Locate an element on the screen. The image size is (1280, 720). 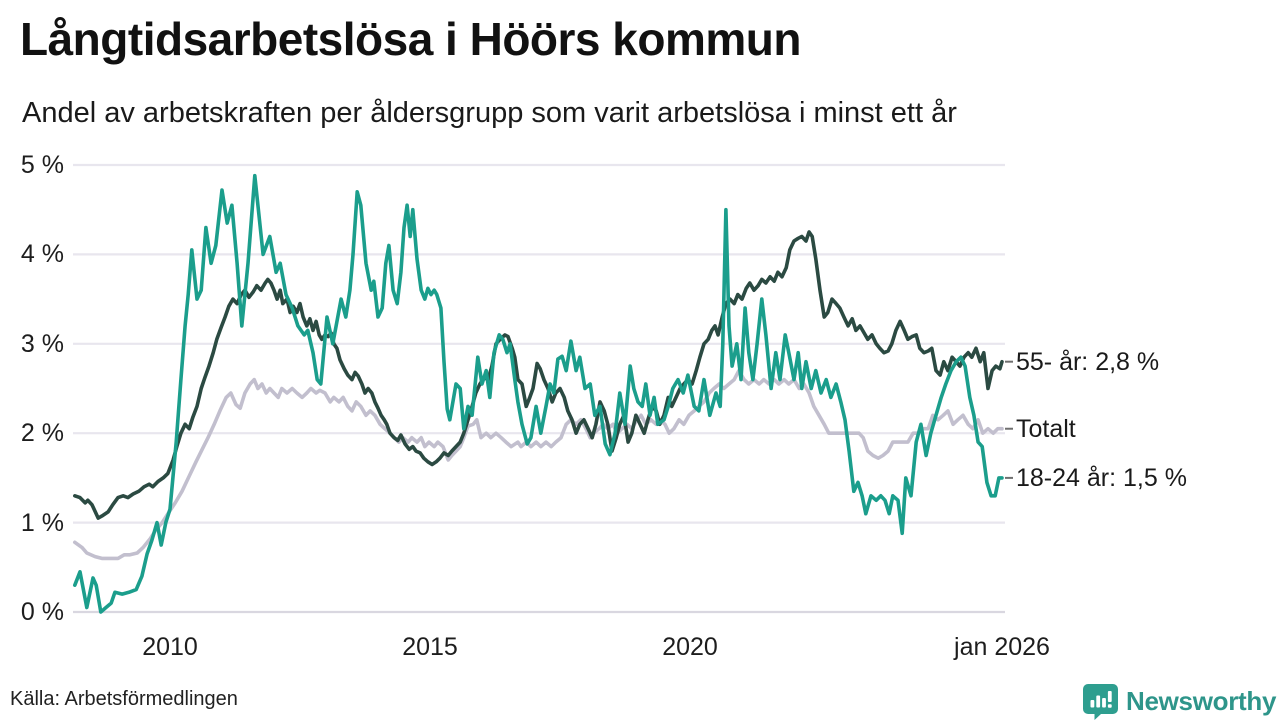
y-axis-tick-label: 4 % is located at coordinates (42, 254).